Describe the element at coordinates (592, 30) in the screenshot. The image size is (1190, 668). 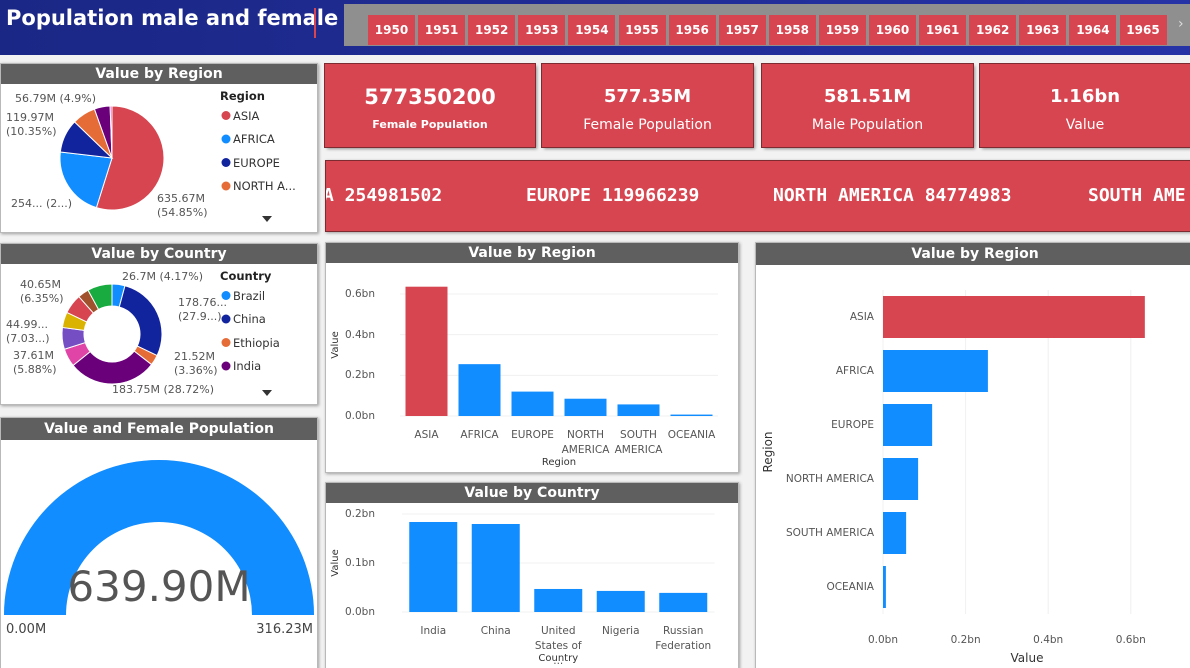
I see `year-button: 1954` at that location.